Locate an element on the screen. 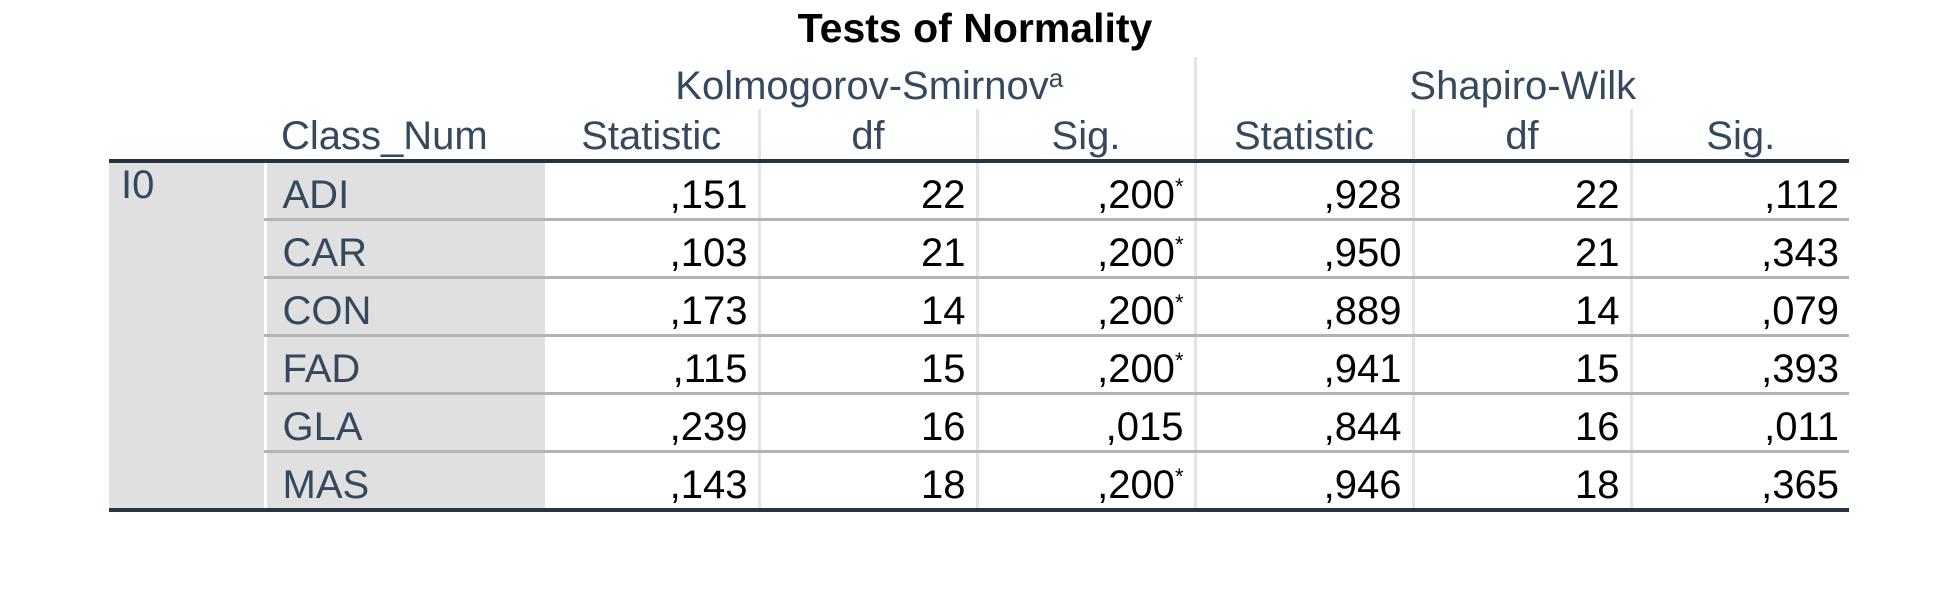  class-label: CON is located at coordinates (404, 307).